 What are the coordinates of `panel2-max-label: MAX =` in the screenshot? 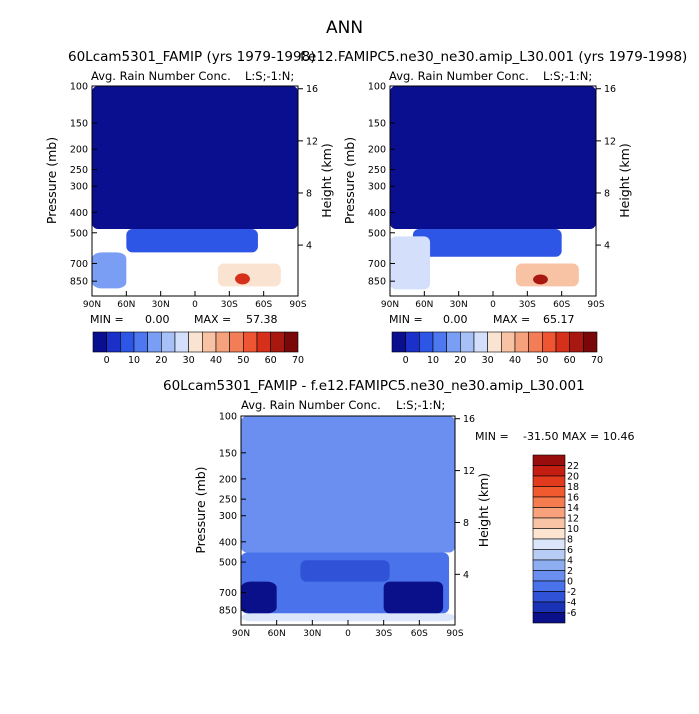 It's located at (512, 319).